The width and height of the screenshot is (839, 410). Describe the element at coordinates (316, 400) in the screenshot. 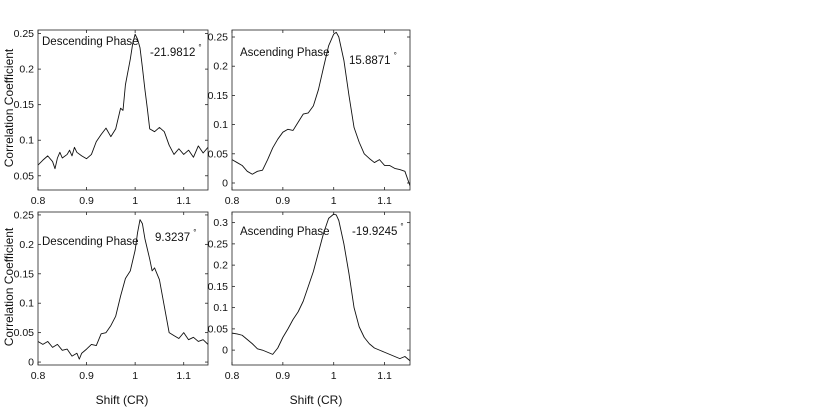

I see `x-axis-title-right: Shift (CR)` at that location.